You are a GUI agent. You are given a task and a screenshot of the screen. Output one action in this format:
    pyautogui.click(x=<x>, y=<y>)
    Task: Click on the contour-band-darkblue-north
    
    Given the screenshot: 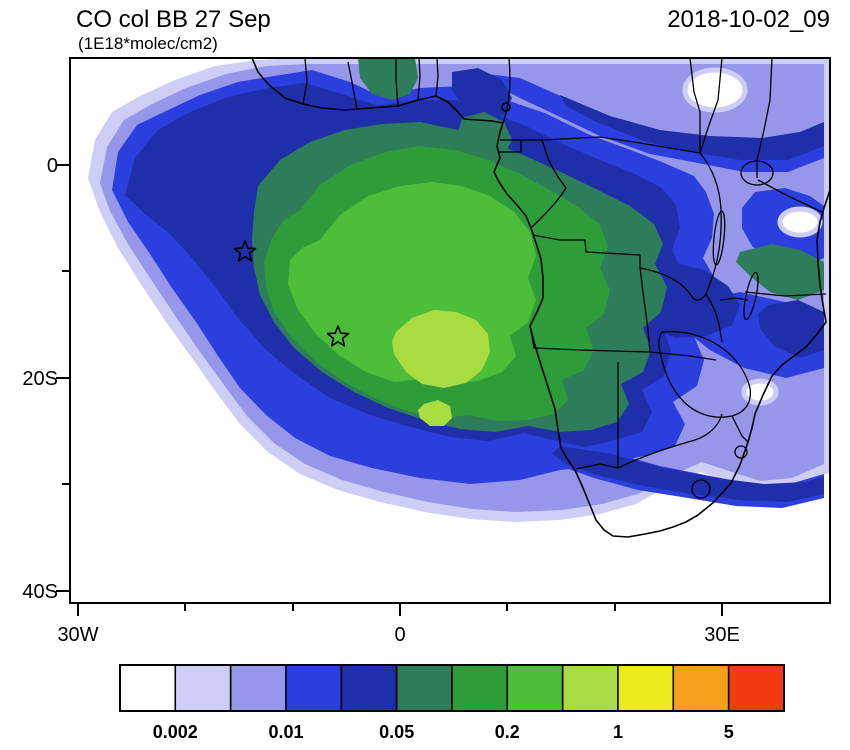 What is the action you would take?
    pyautogui.click(x=692, y=127)
    